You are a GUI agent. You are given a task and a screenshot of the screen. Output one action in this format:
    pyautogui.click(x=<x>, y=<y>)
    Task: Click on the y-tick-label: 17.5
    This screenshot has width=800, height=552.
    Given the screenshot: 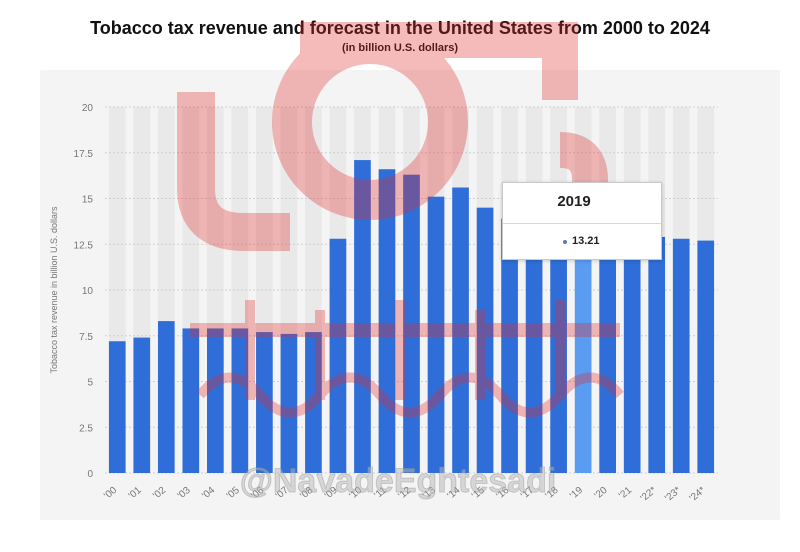 What is the action you would take?
    pyautogui.click(x=84, y=154)
    